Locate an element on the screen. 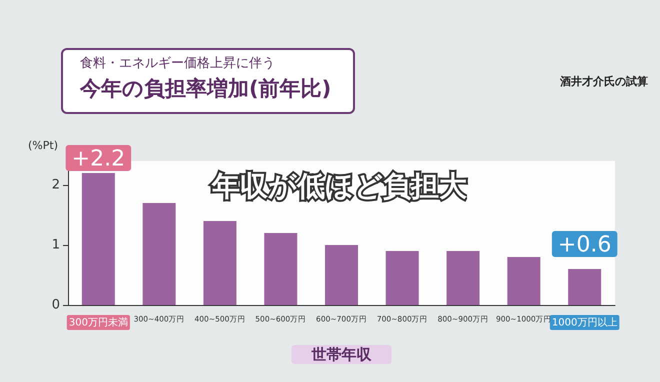 The height and width of the screenshot is (382, 660). y-axis-title: (%Pt) is located at coordinates (43, 145).